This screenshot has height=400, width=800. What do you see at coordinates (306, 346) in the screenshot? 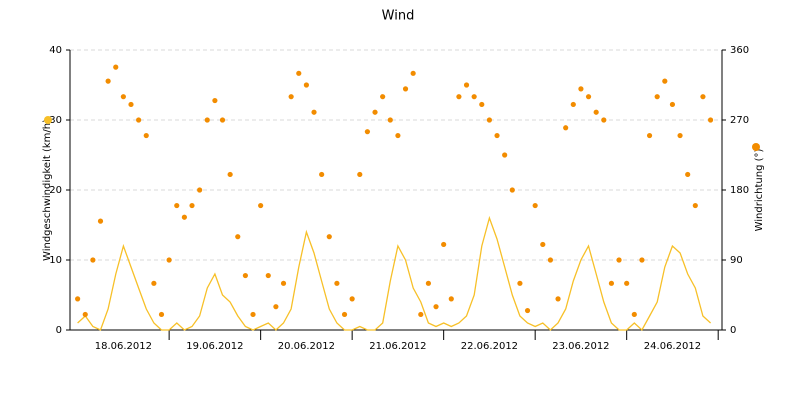
I see `x-tick-label: 20.06.2012` at bounding box center [306, 346].